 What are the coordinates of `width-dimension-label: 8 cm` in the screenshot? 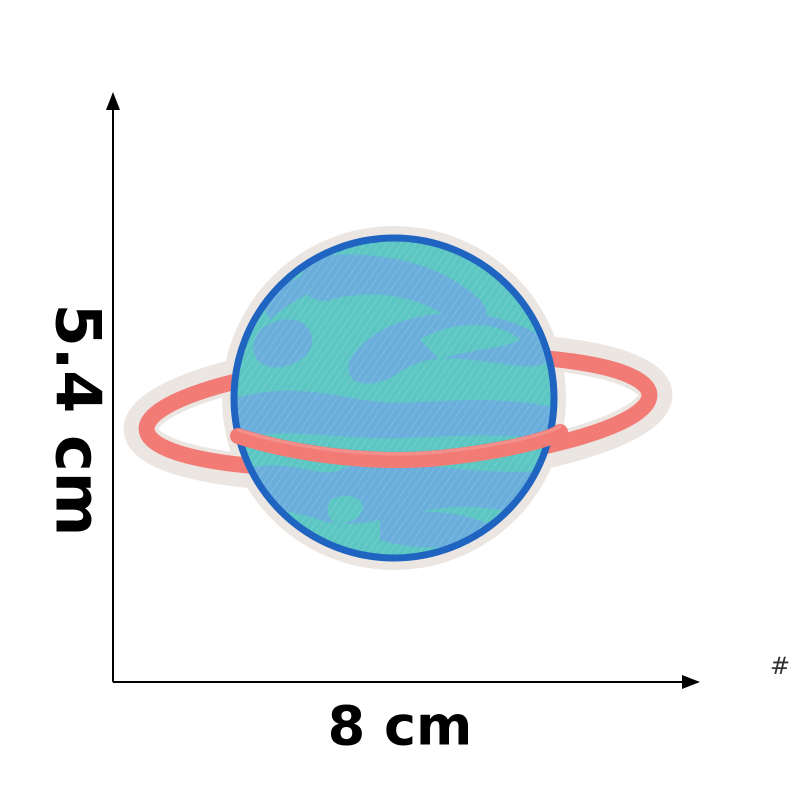 It's located at (400, 726).